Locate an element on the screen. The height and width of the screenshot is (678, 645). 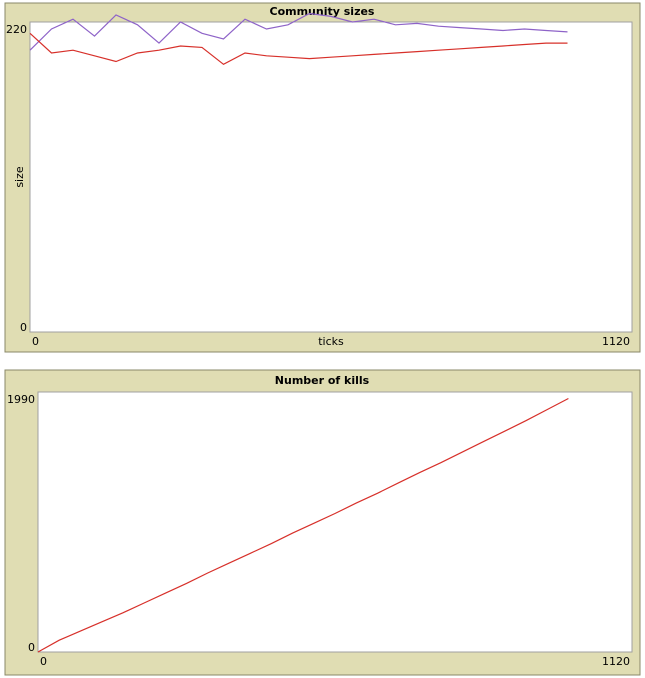
x-axis-label: ticks is located at coordinates (331, 341).